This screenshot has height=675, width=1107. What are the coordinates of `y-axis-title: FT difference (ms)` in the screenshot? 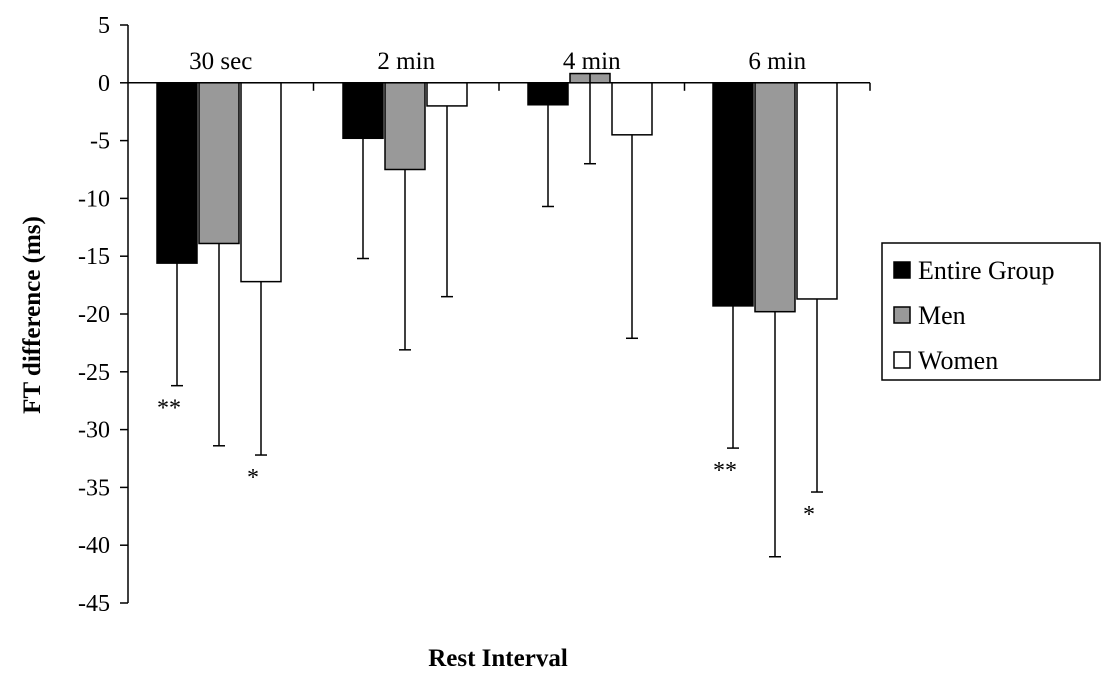 It's located at (32, 315).